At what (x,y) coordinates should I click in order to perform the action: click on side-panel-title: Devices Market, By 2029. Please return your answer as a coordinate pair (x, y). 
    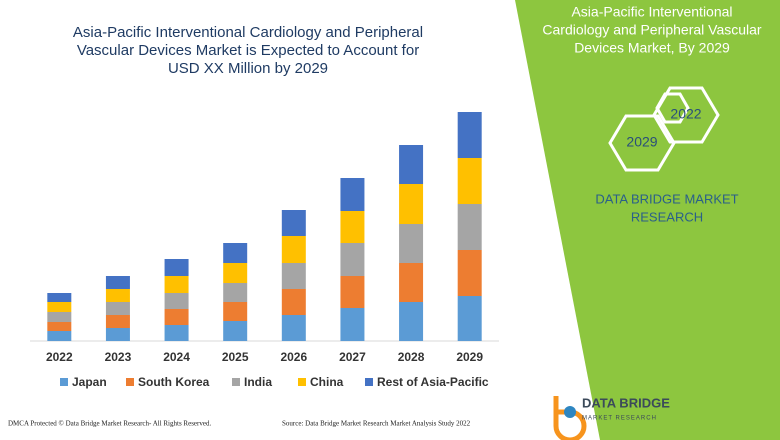
    Looking at the image, I should click on (652, 48).